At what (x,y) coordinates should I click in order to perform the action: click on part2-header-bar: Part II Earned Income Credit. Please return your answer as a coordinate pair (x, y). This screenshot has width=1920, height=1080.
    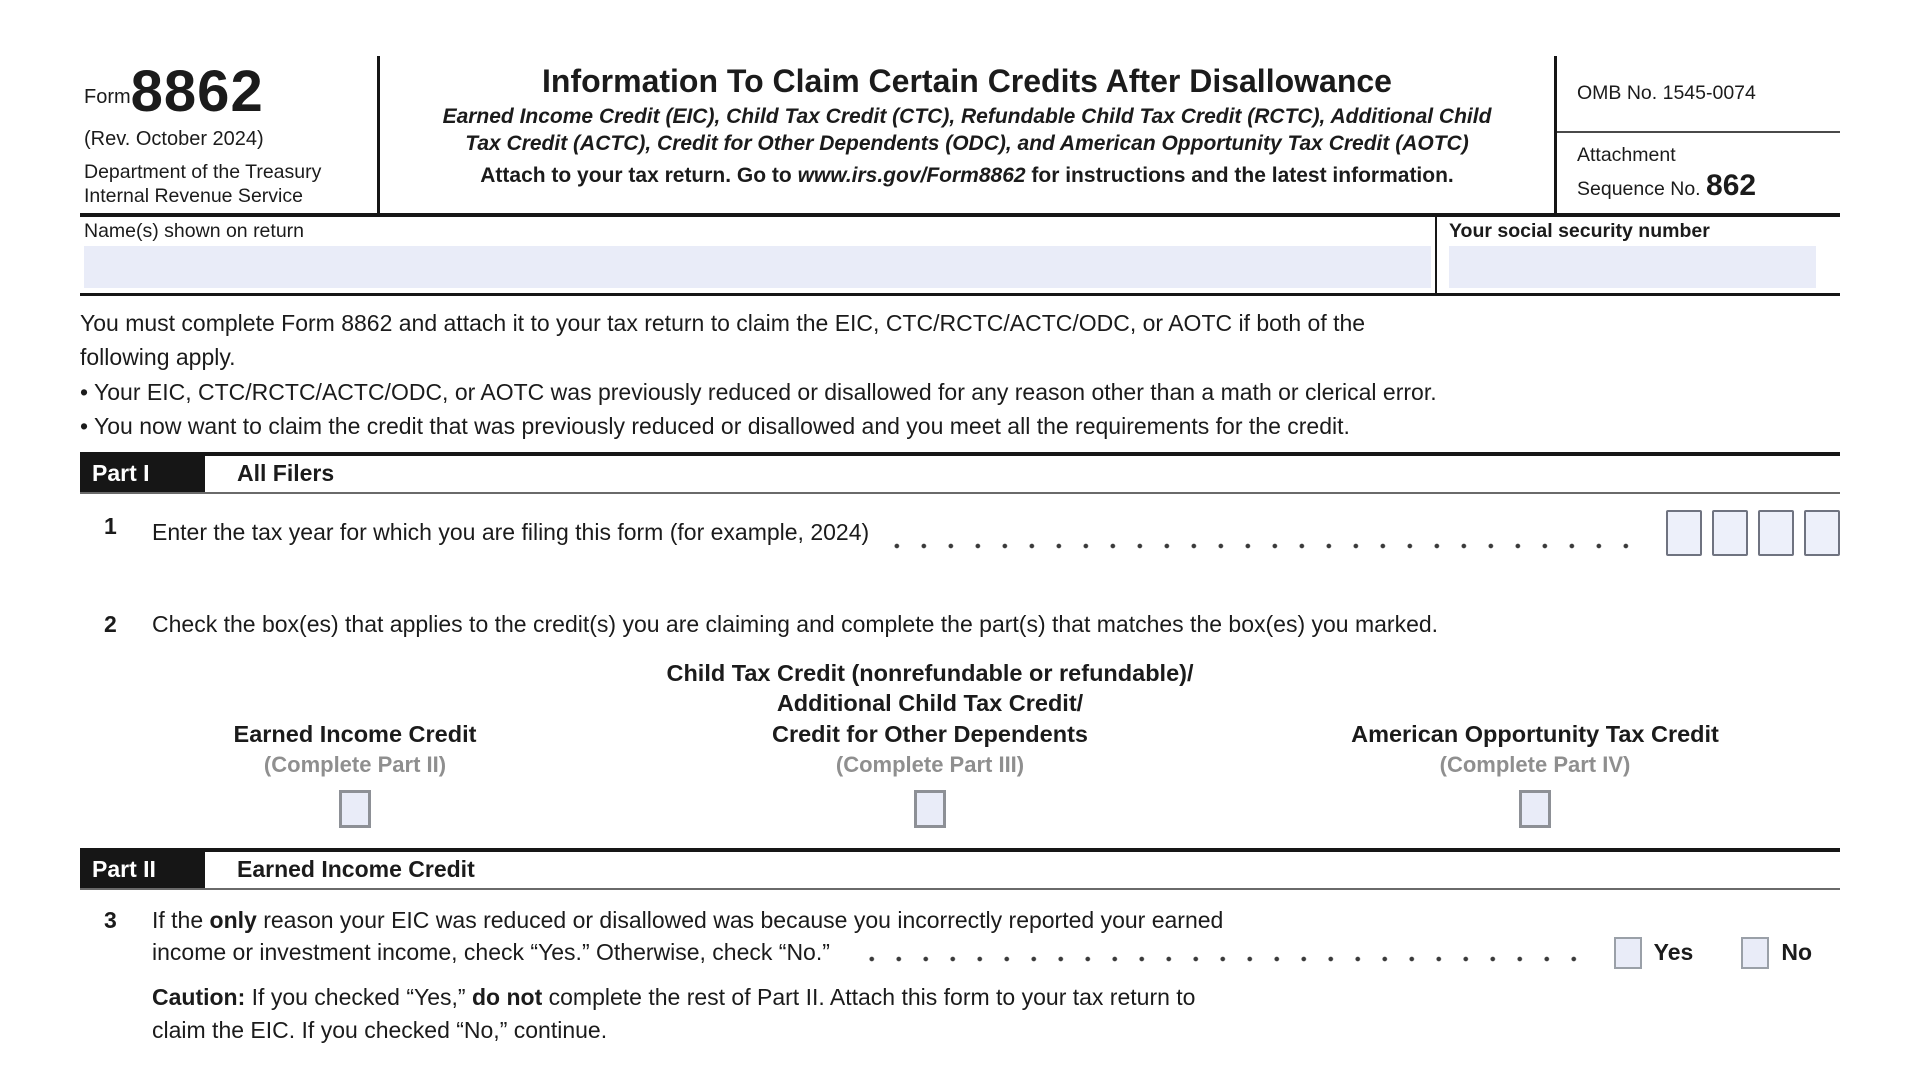
    Looking at the image, I should click on (960, 868).